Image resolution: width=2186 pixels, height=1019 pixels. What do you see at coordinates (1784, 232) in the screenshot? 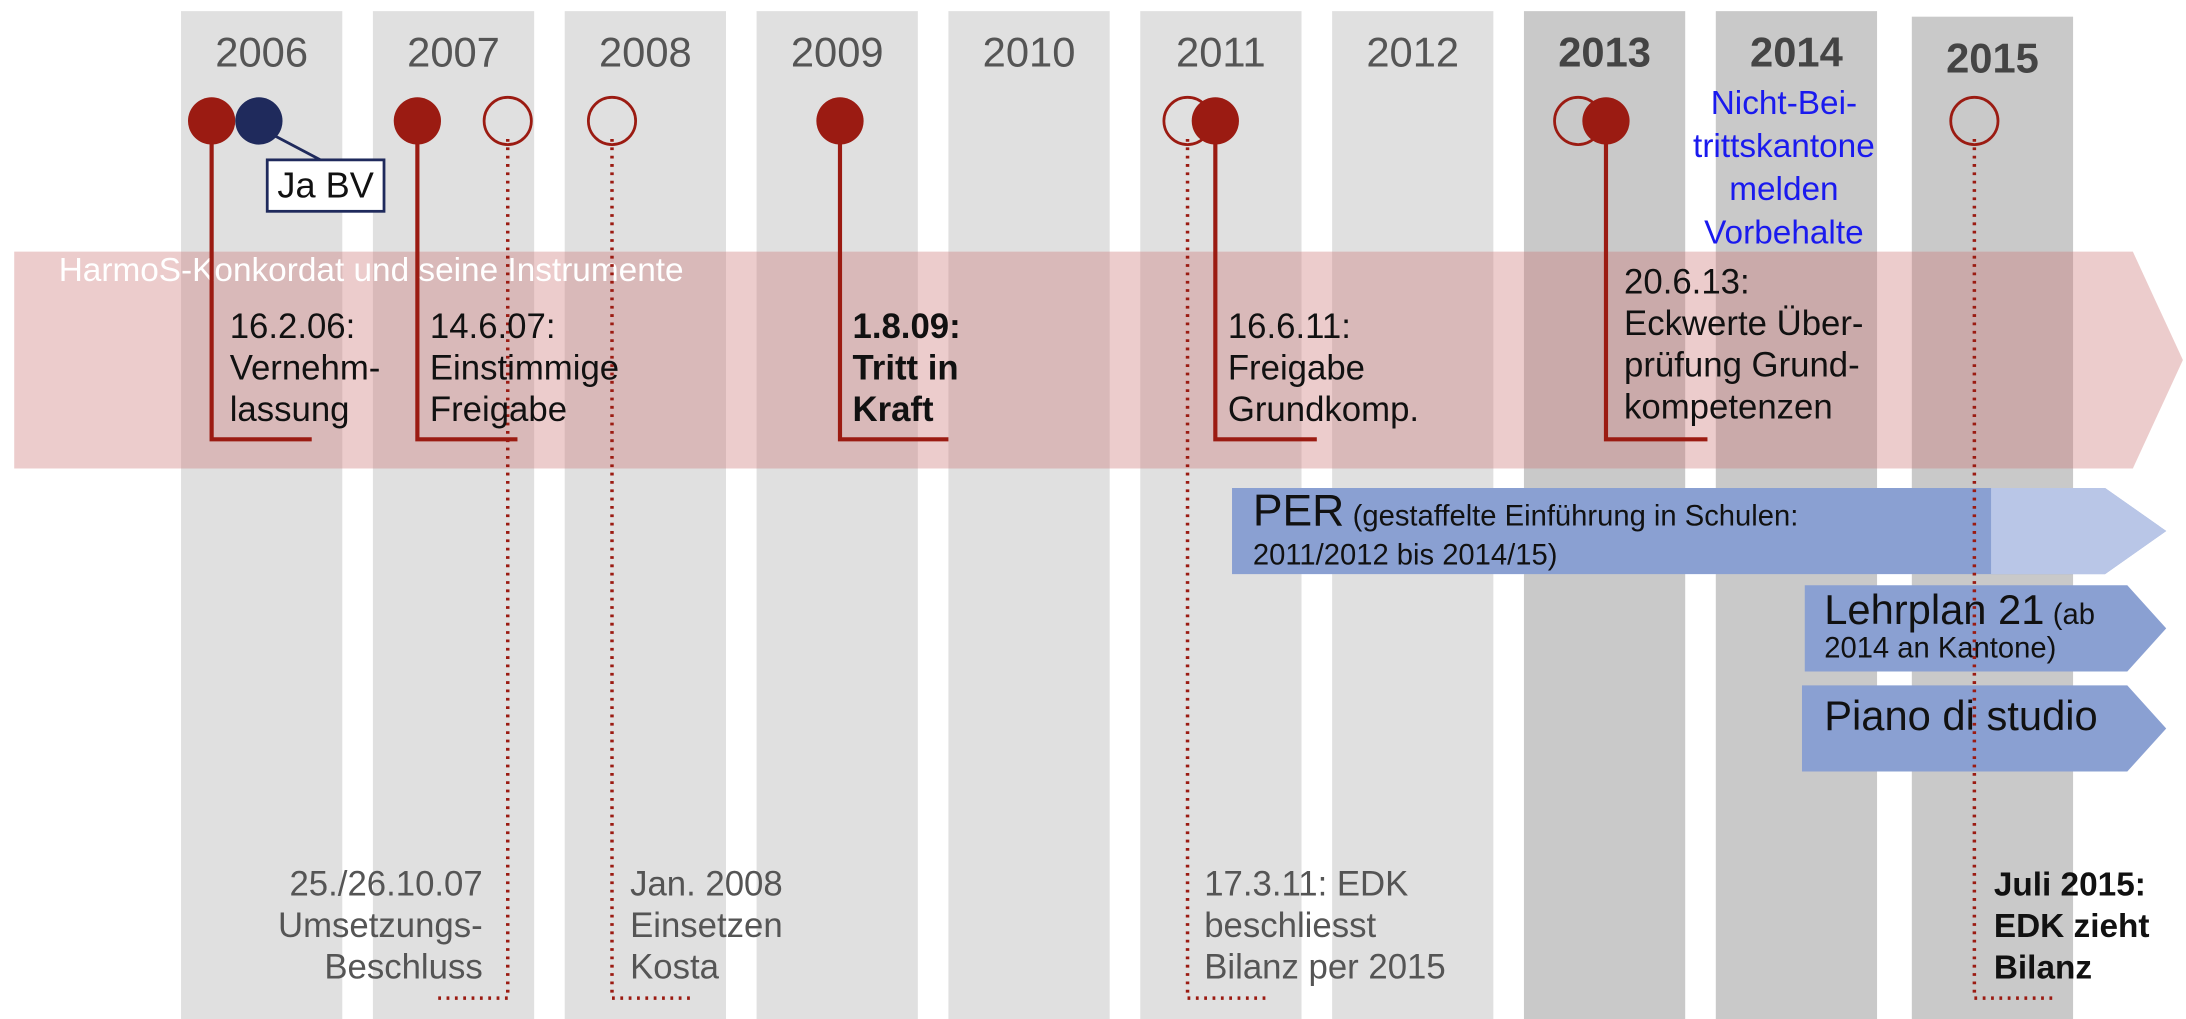
I see `note-2014: Vorbehalte` at bounding box center [1784, 232].